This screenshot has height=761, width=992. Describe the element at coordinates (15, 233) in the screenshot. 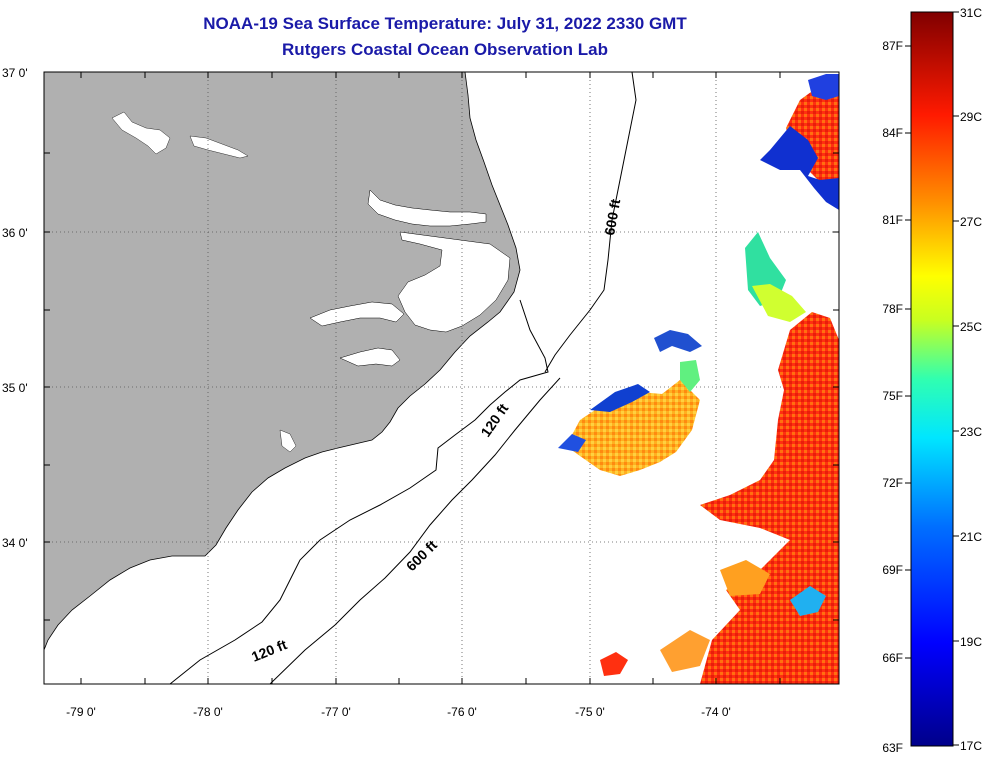

I see `lat-label-36: 36 0'` at that location.